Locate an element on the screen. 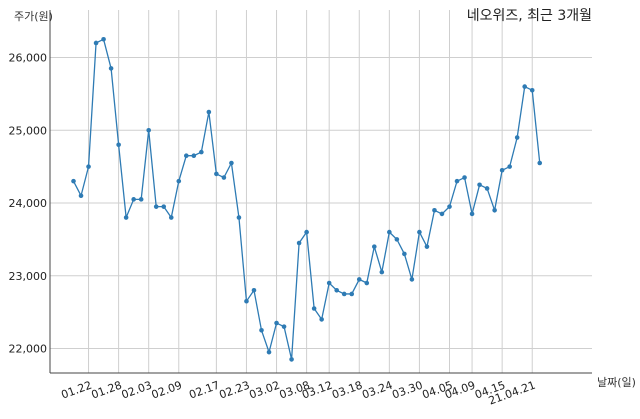 Image resolution: width=640 pixels, height=419 pixels. x-tick-label: 02.17 is located at coordinates (204, 390).